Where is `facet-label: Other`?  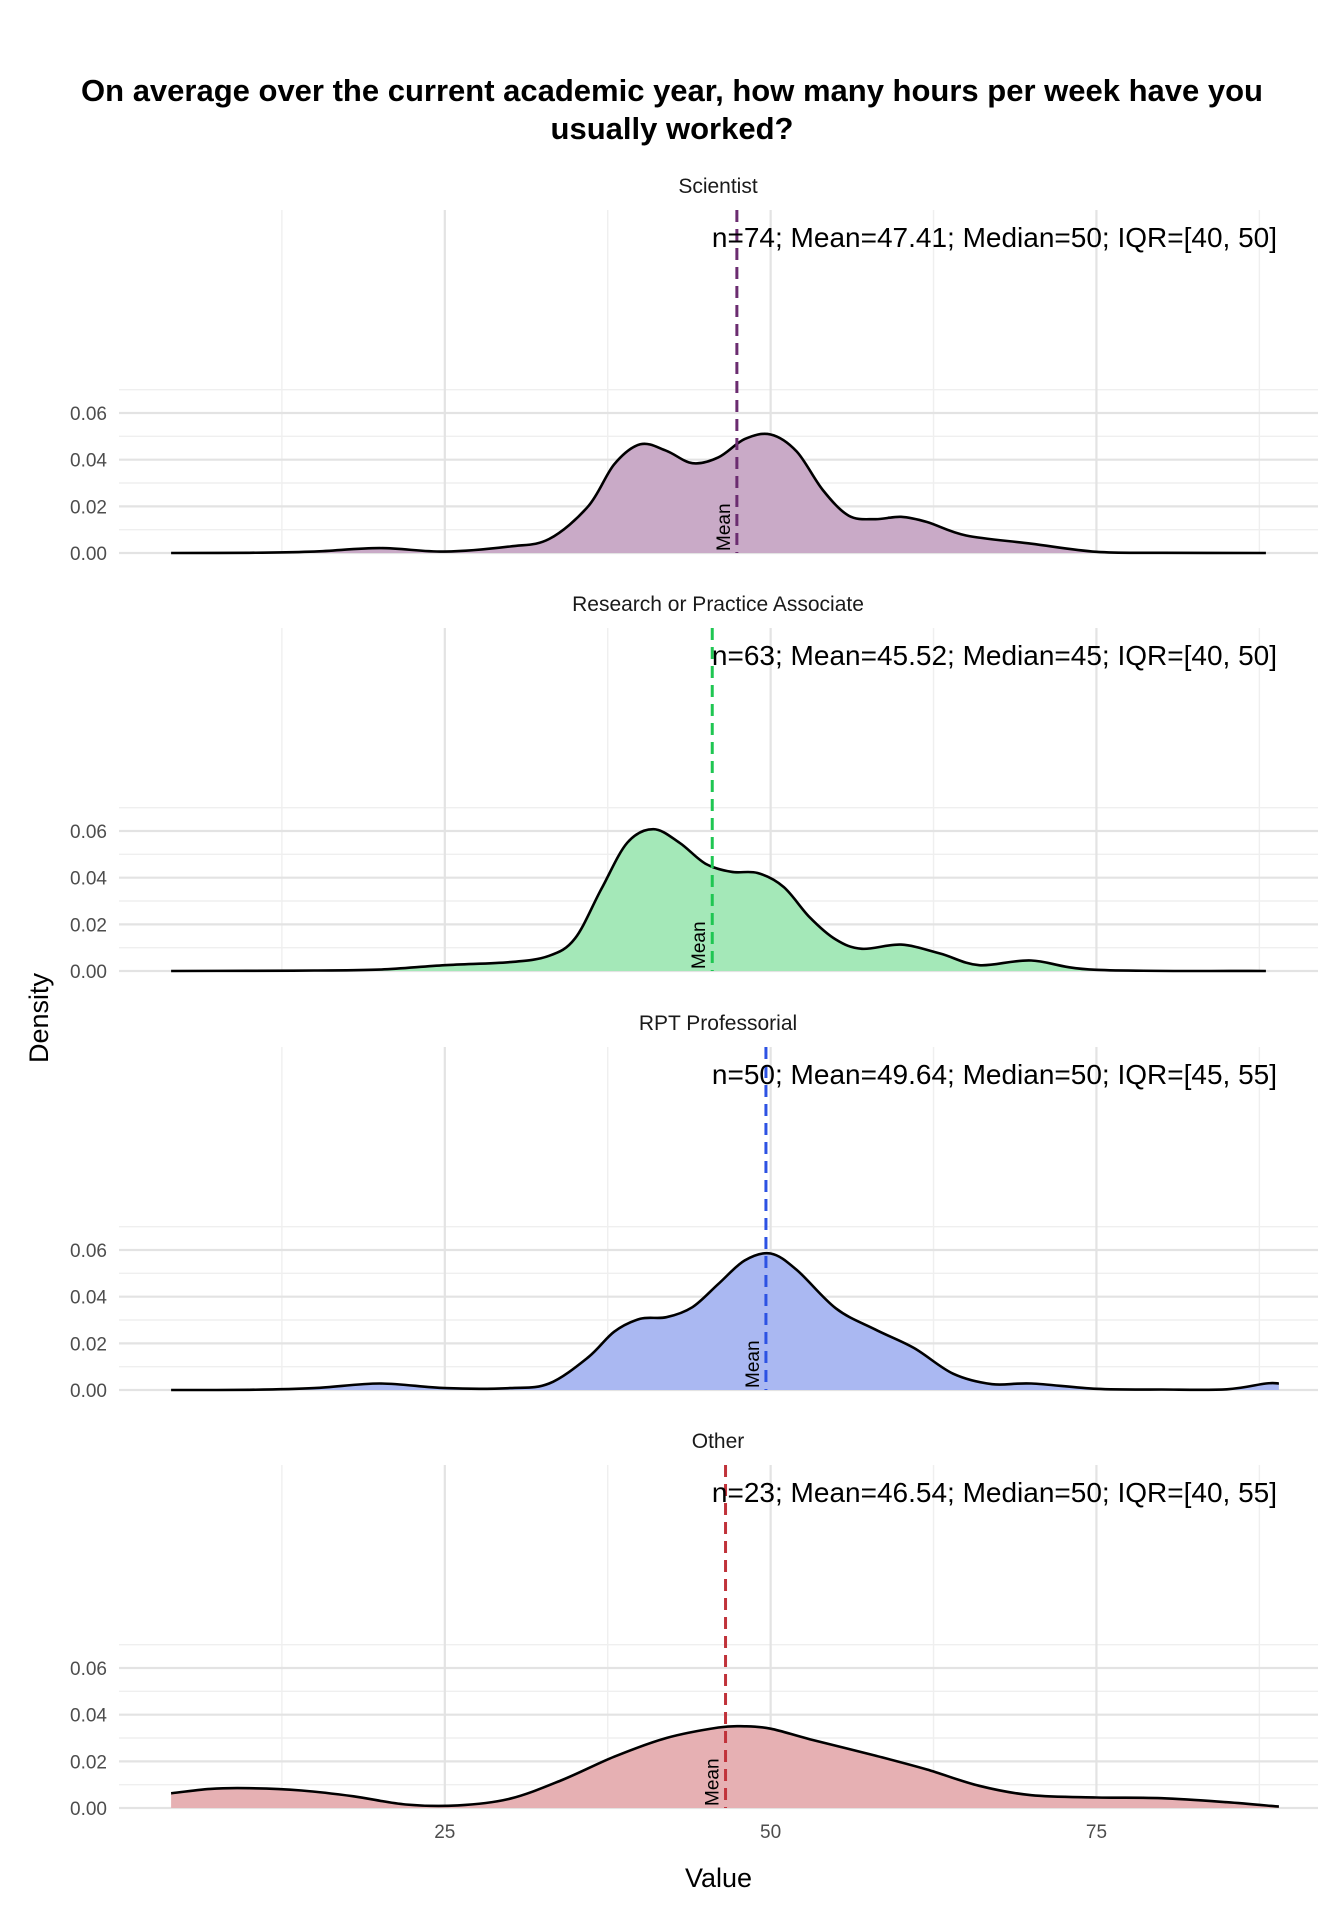 facet-label: Other is located at coordinates (718, 1441).